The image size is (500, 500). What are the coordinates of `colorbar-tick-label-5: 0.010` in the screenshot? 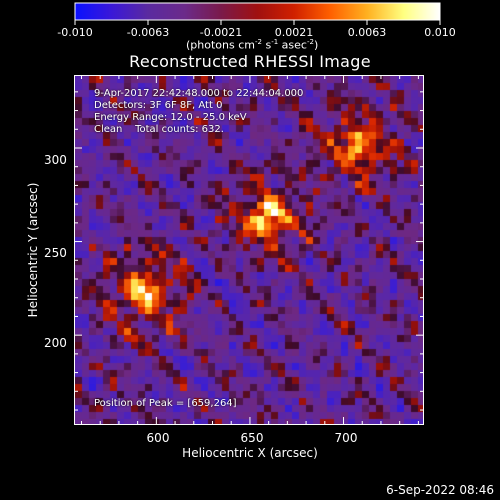 It's located at (440, 32).